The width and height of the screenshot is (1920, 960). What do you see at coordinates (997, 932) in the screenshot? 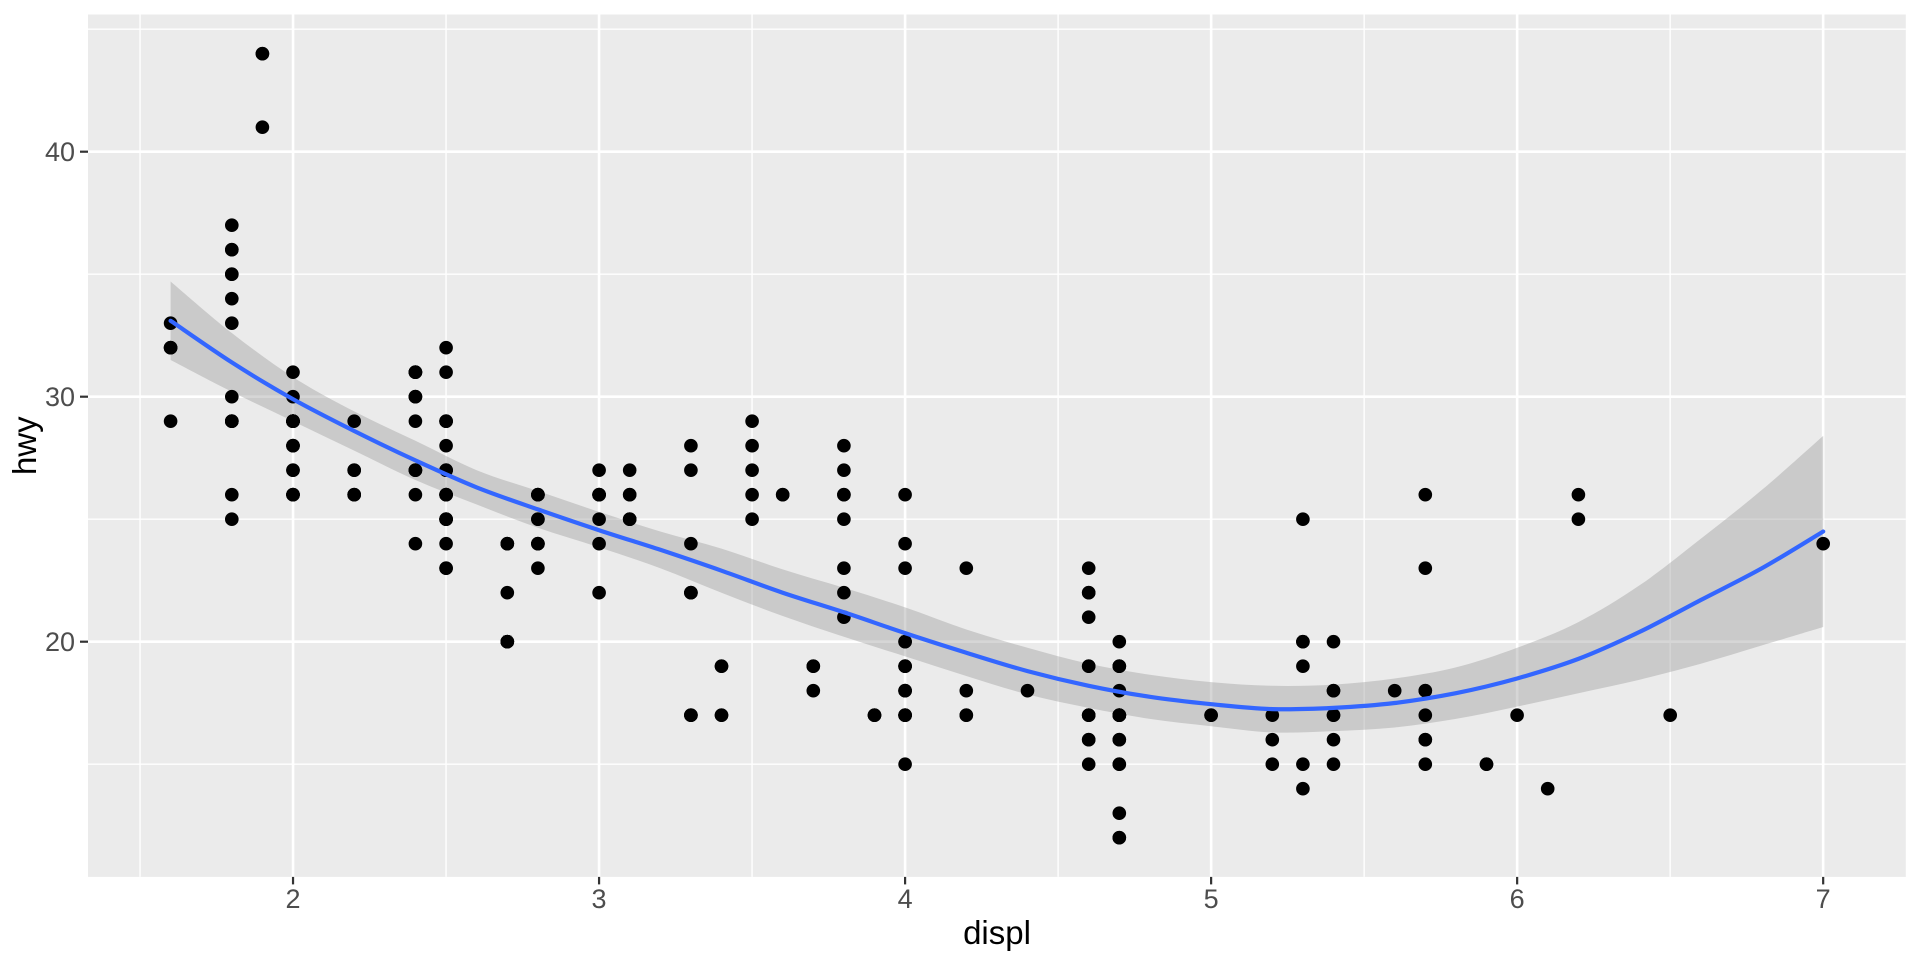
I see `x-axis-title: displ` at bounding box center [997, 932].